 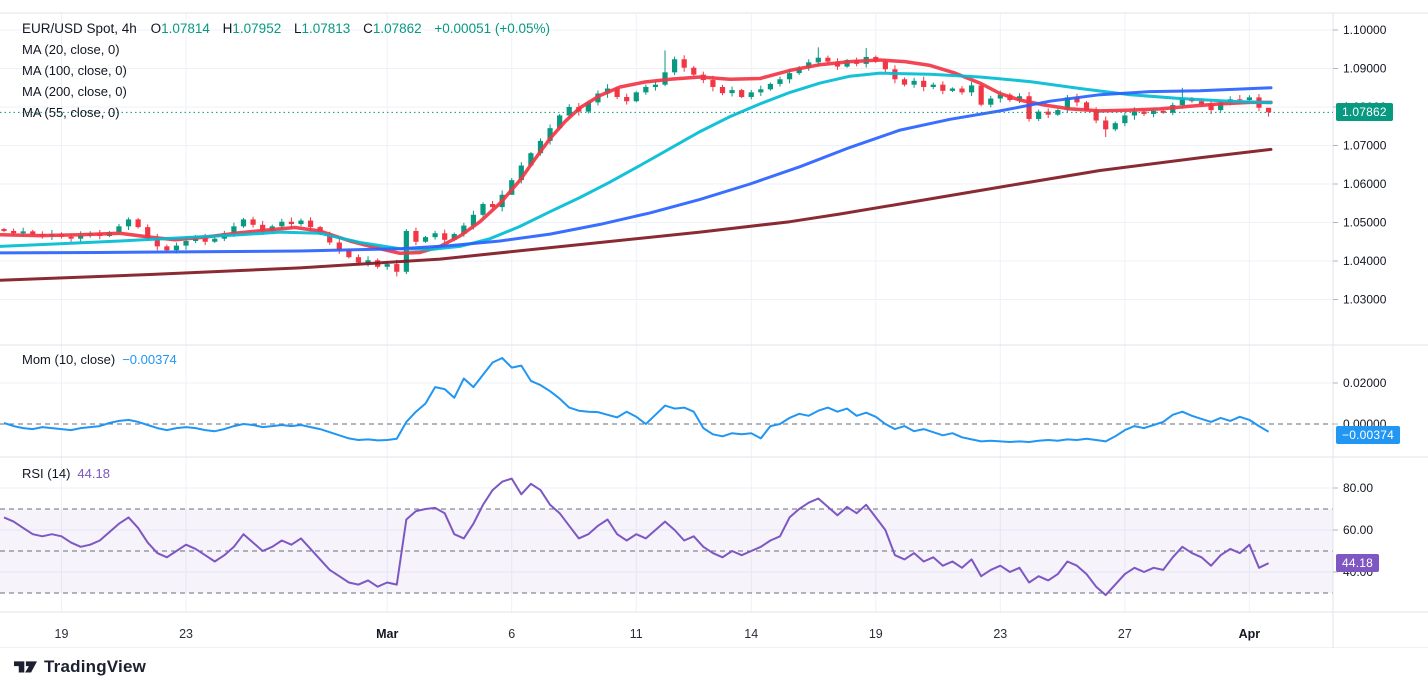 What do you see at coordinates (1358, 488) in the screenshot?
I see `svg-text: 80.00` at bounding box center [1358, 488].